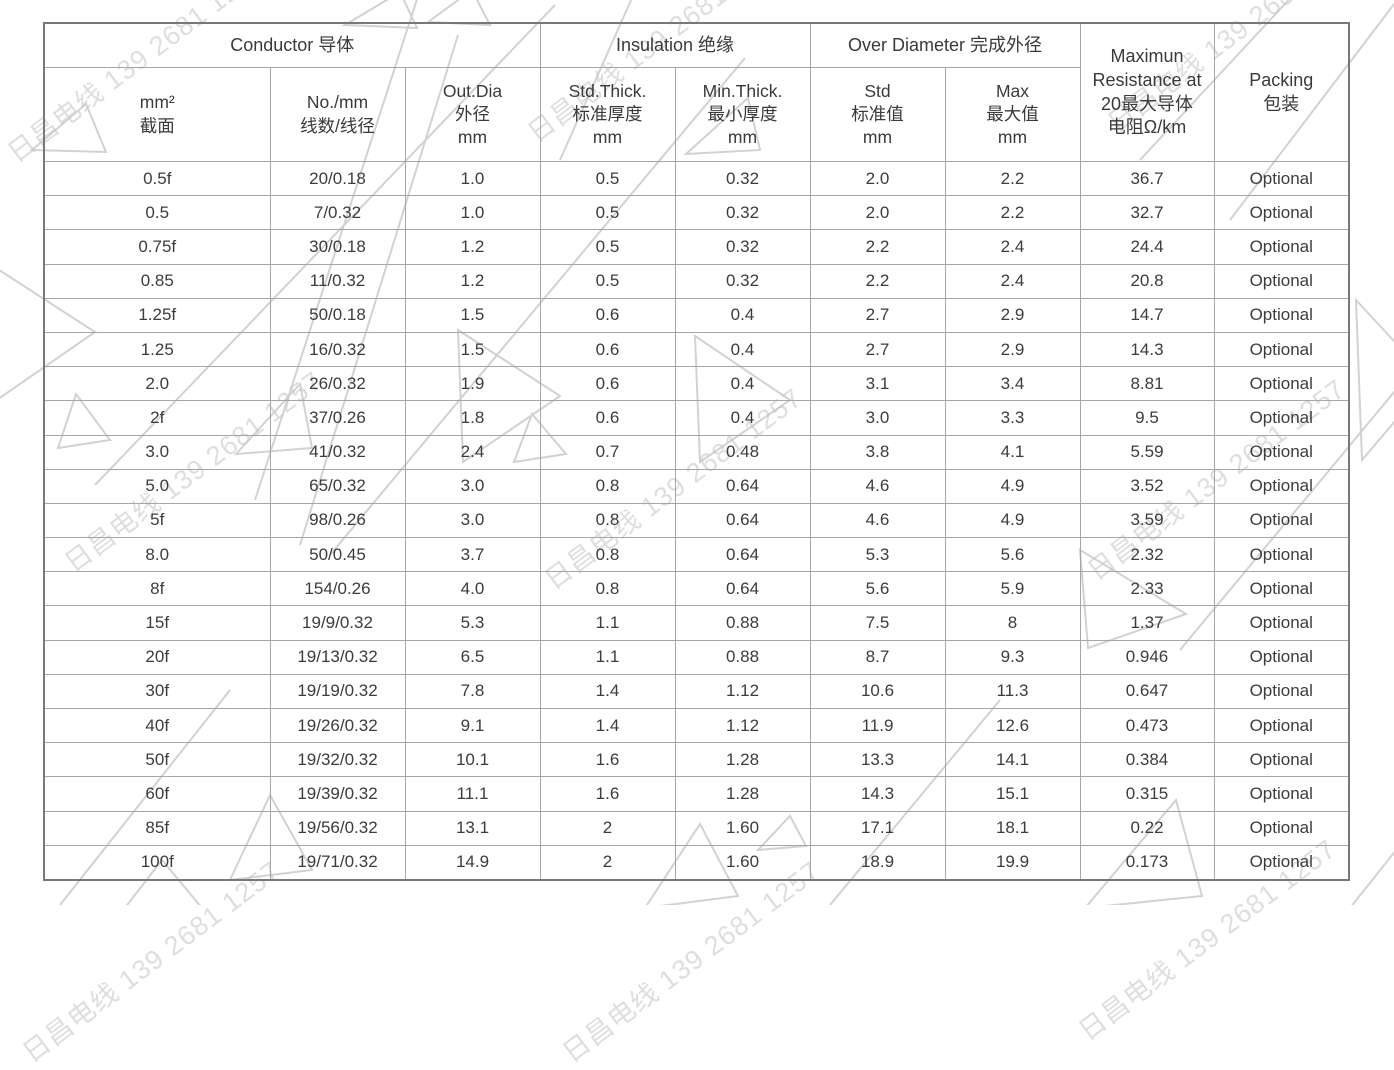  Describe the element at coordinates (696, 247) in the screenshot. I see `table-row: 0.75f 30/0.18 1.2 0.5 0.32 2.2 2.4 24.4 Optional` at that location.